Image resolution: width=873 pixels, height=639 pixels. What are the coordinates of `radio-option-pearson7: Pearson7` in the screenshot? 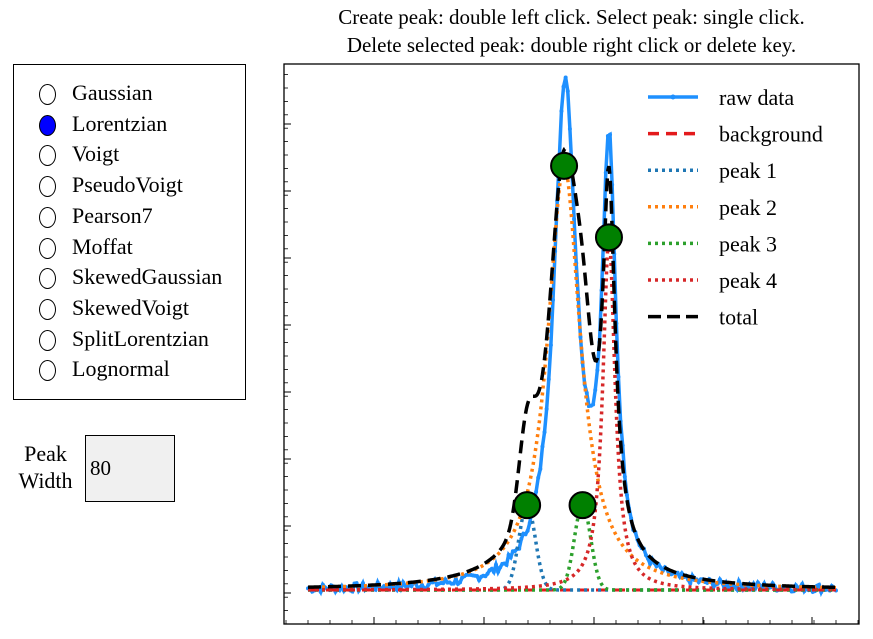 It's located at (130, 217).